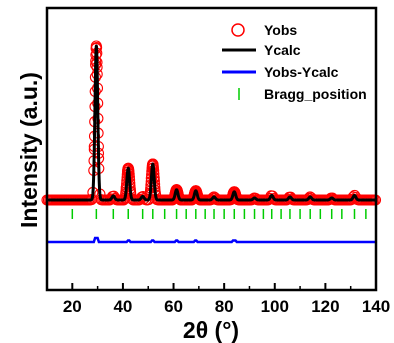  I want to click on x-tick-label: 140, so click(376, 306).